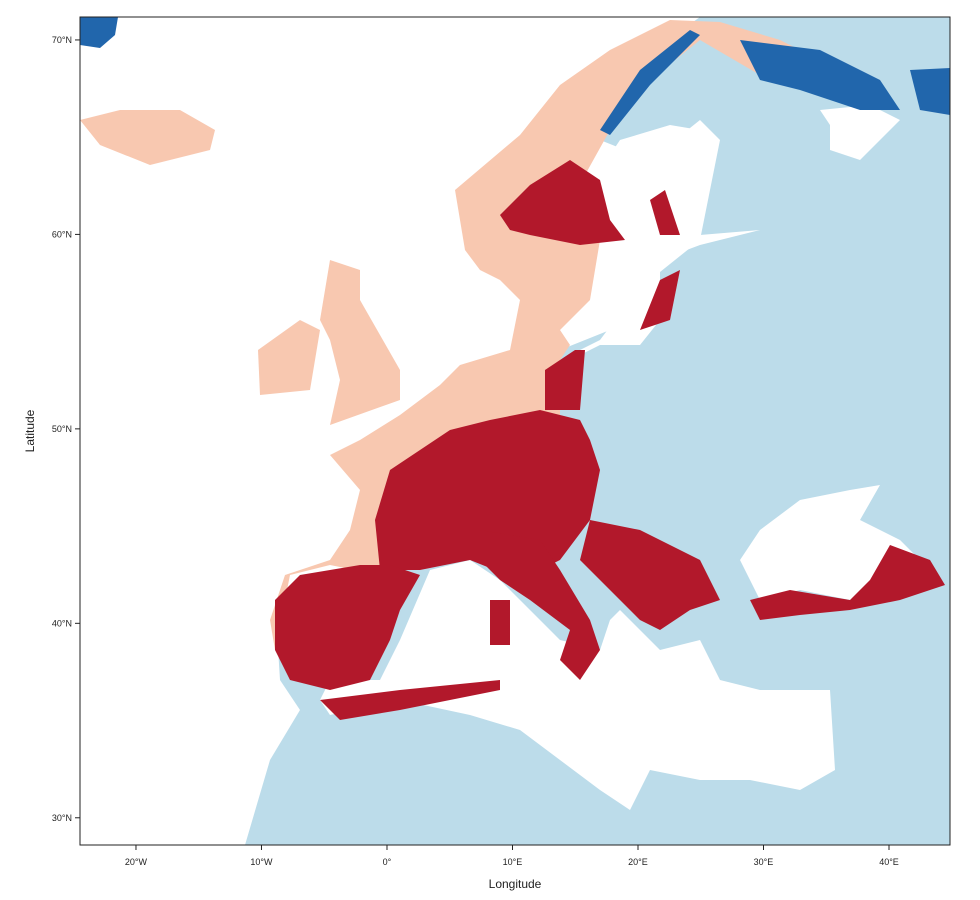 Image resolution: width=980 pixels, height=900 pixels. What do you see at coordinates (261, 862) in the screenshot?
I see `x-tick-label: 10°W` at bounding box center [261, 862].